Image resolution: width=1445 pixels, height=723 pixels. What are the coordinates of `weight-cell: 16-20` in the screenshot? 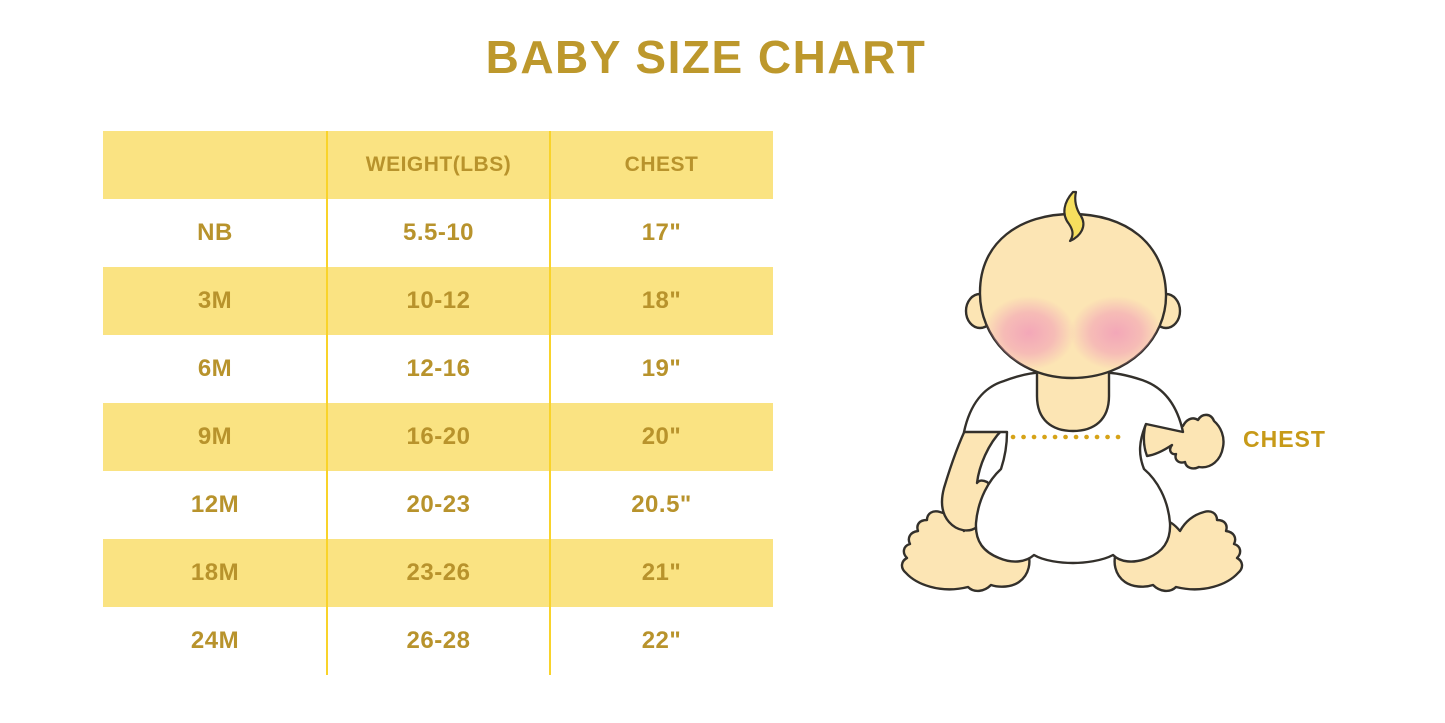 It's located at (438, 436).